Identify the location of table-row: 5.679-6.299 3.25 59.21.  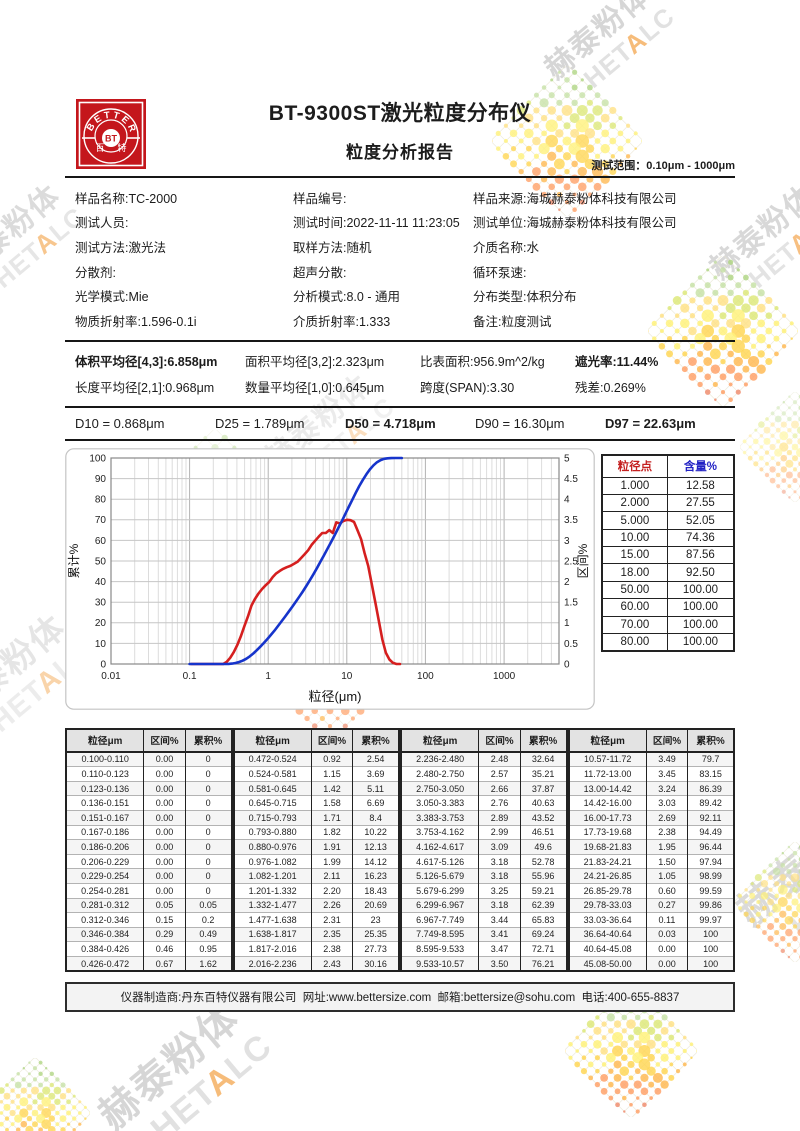
(484, 890).